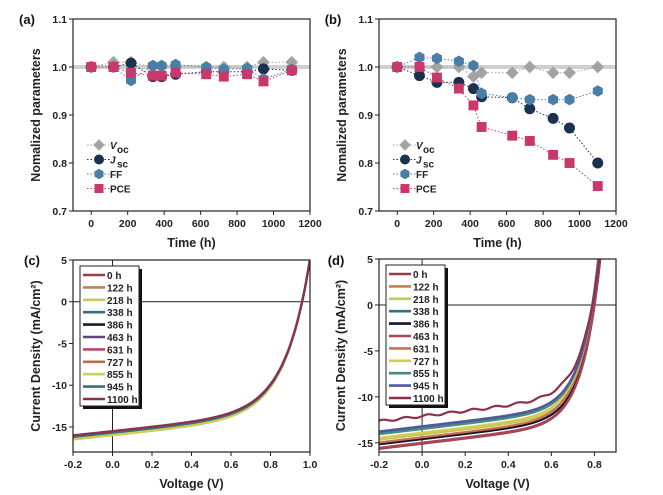  Describe the element at coordinates (73, 465) in the screenshot. I see `x-tick-label: -0.2` at that location.